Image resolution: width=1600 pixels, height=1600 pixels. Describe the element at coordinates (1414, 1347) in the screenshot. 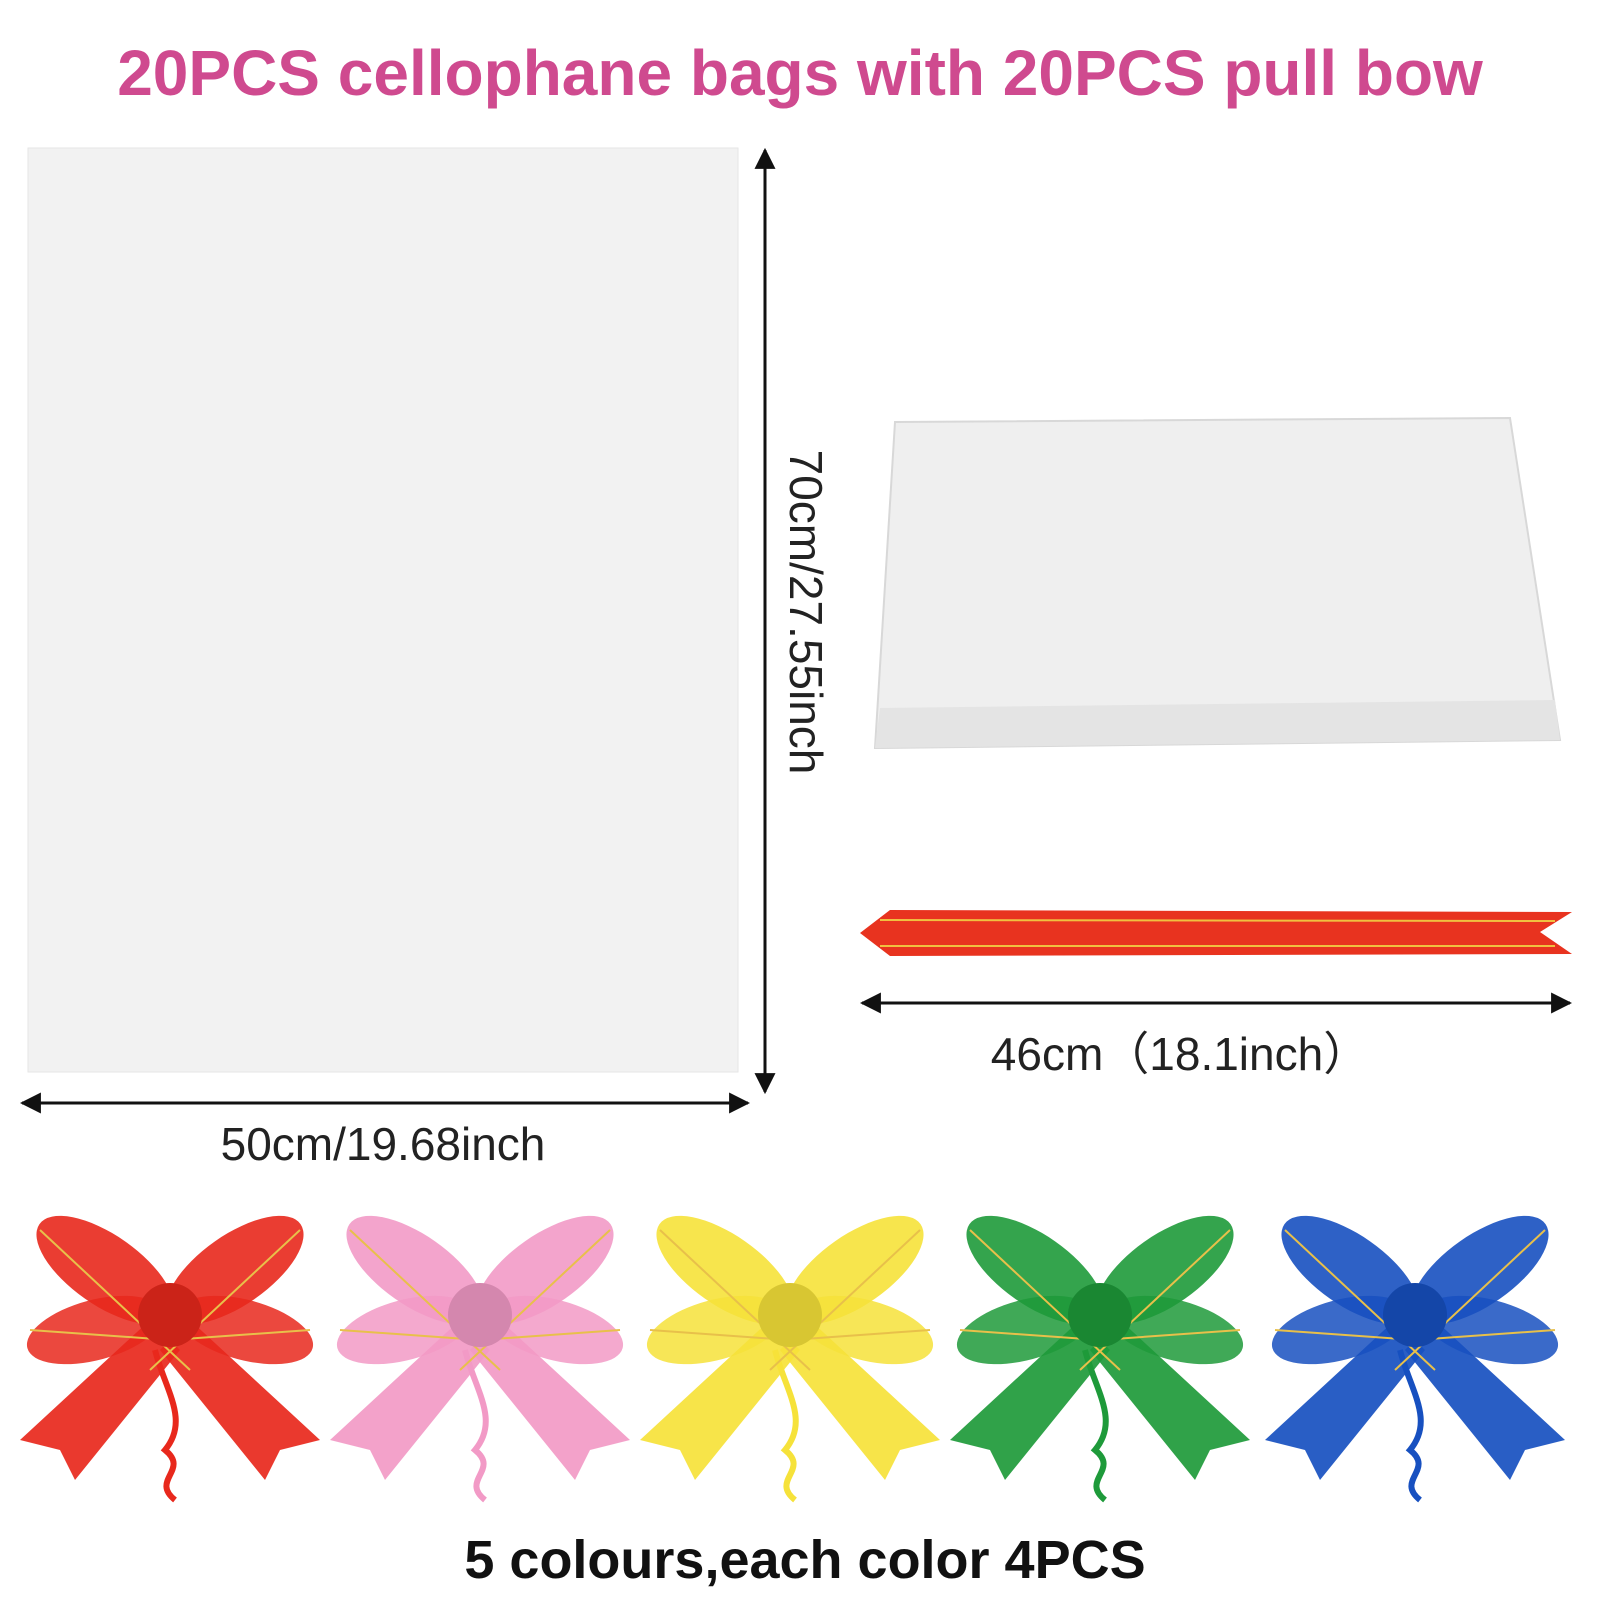

I see `blue-bow` at that location.